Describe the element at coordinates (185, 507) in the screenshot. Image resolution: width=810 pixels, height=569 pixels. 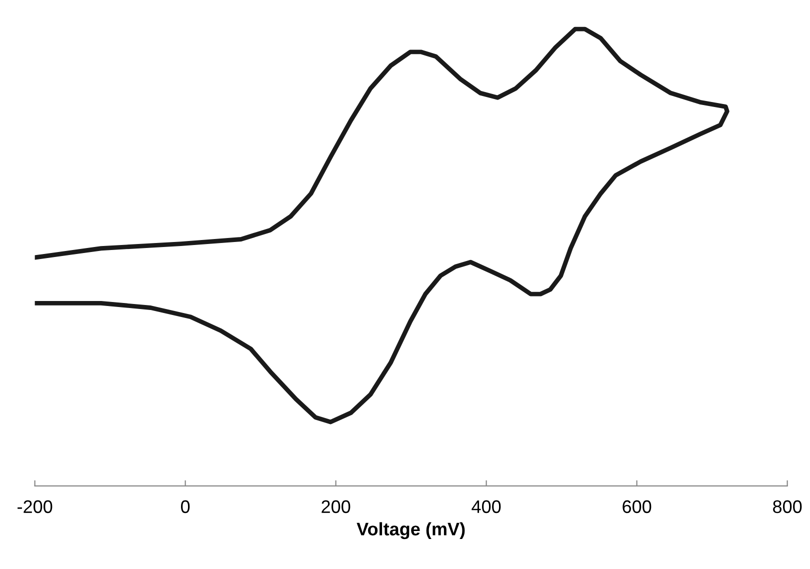
I see `x-tick-label: 0` at that location.